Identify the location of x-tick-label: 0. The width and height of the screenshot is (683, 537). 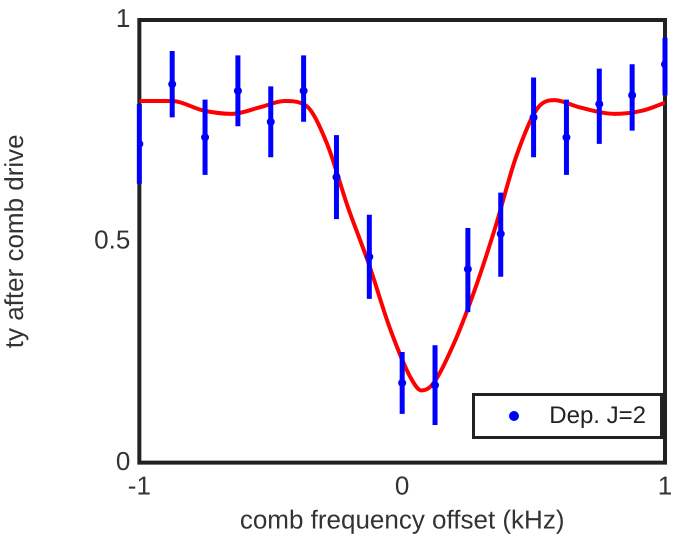
(402, 485).